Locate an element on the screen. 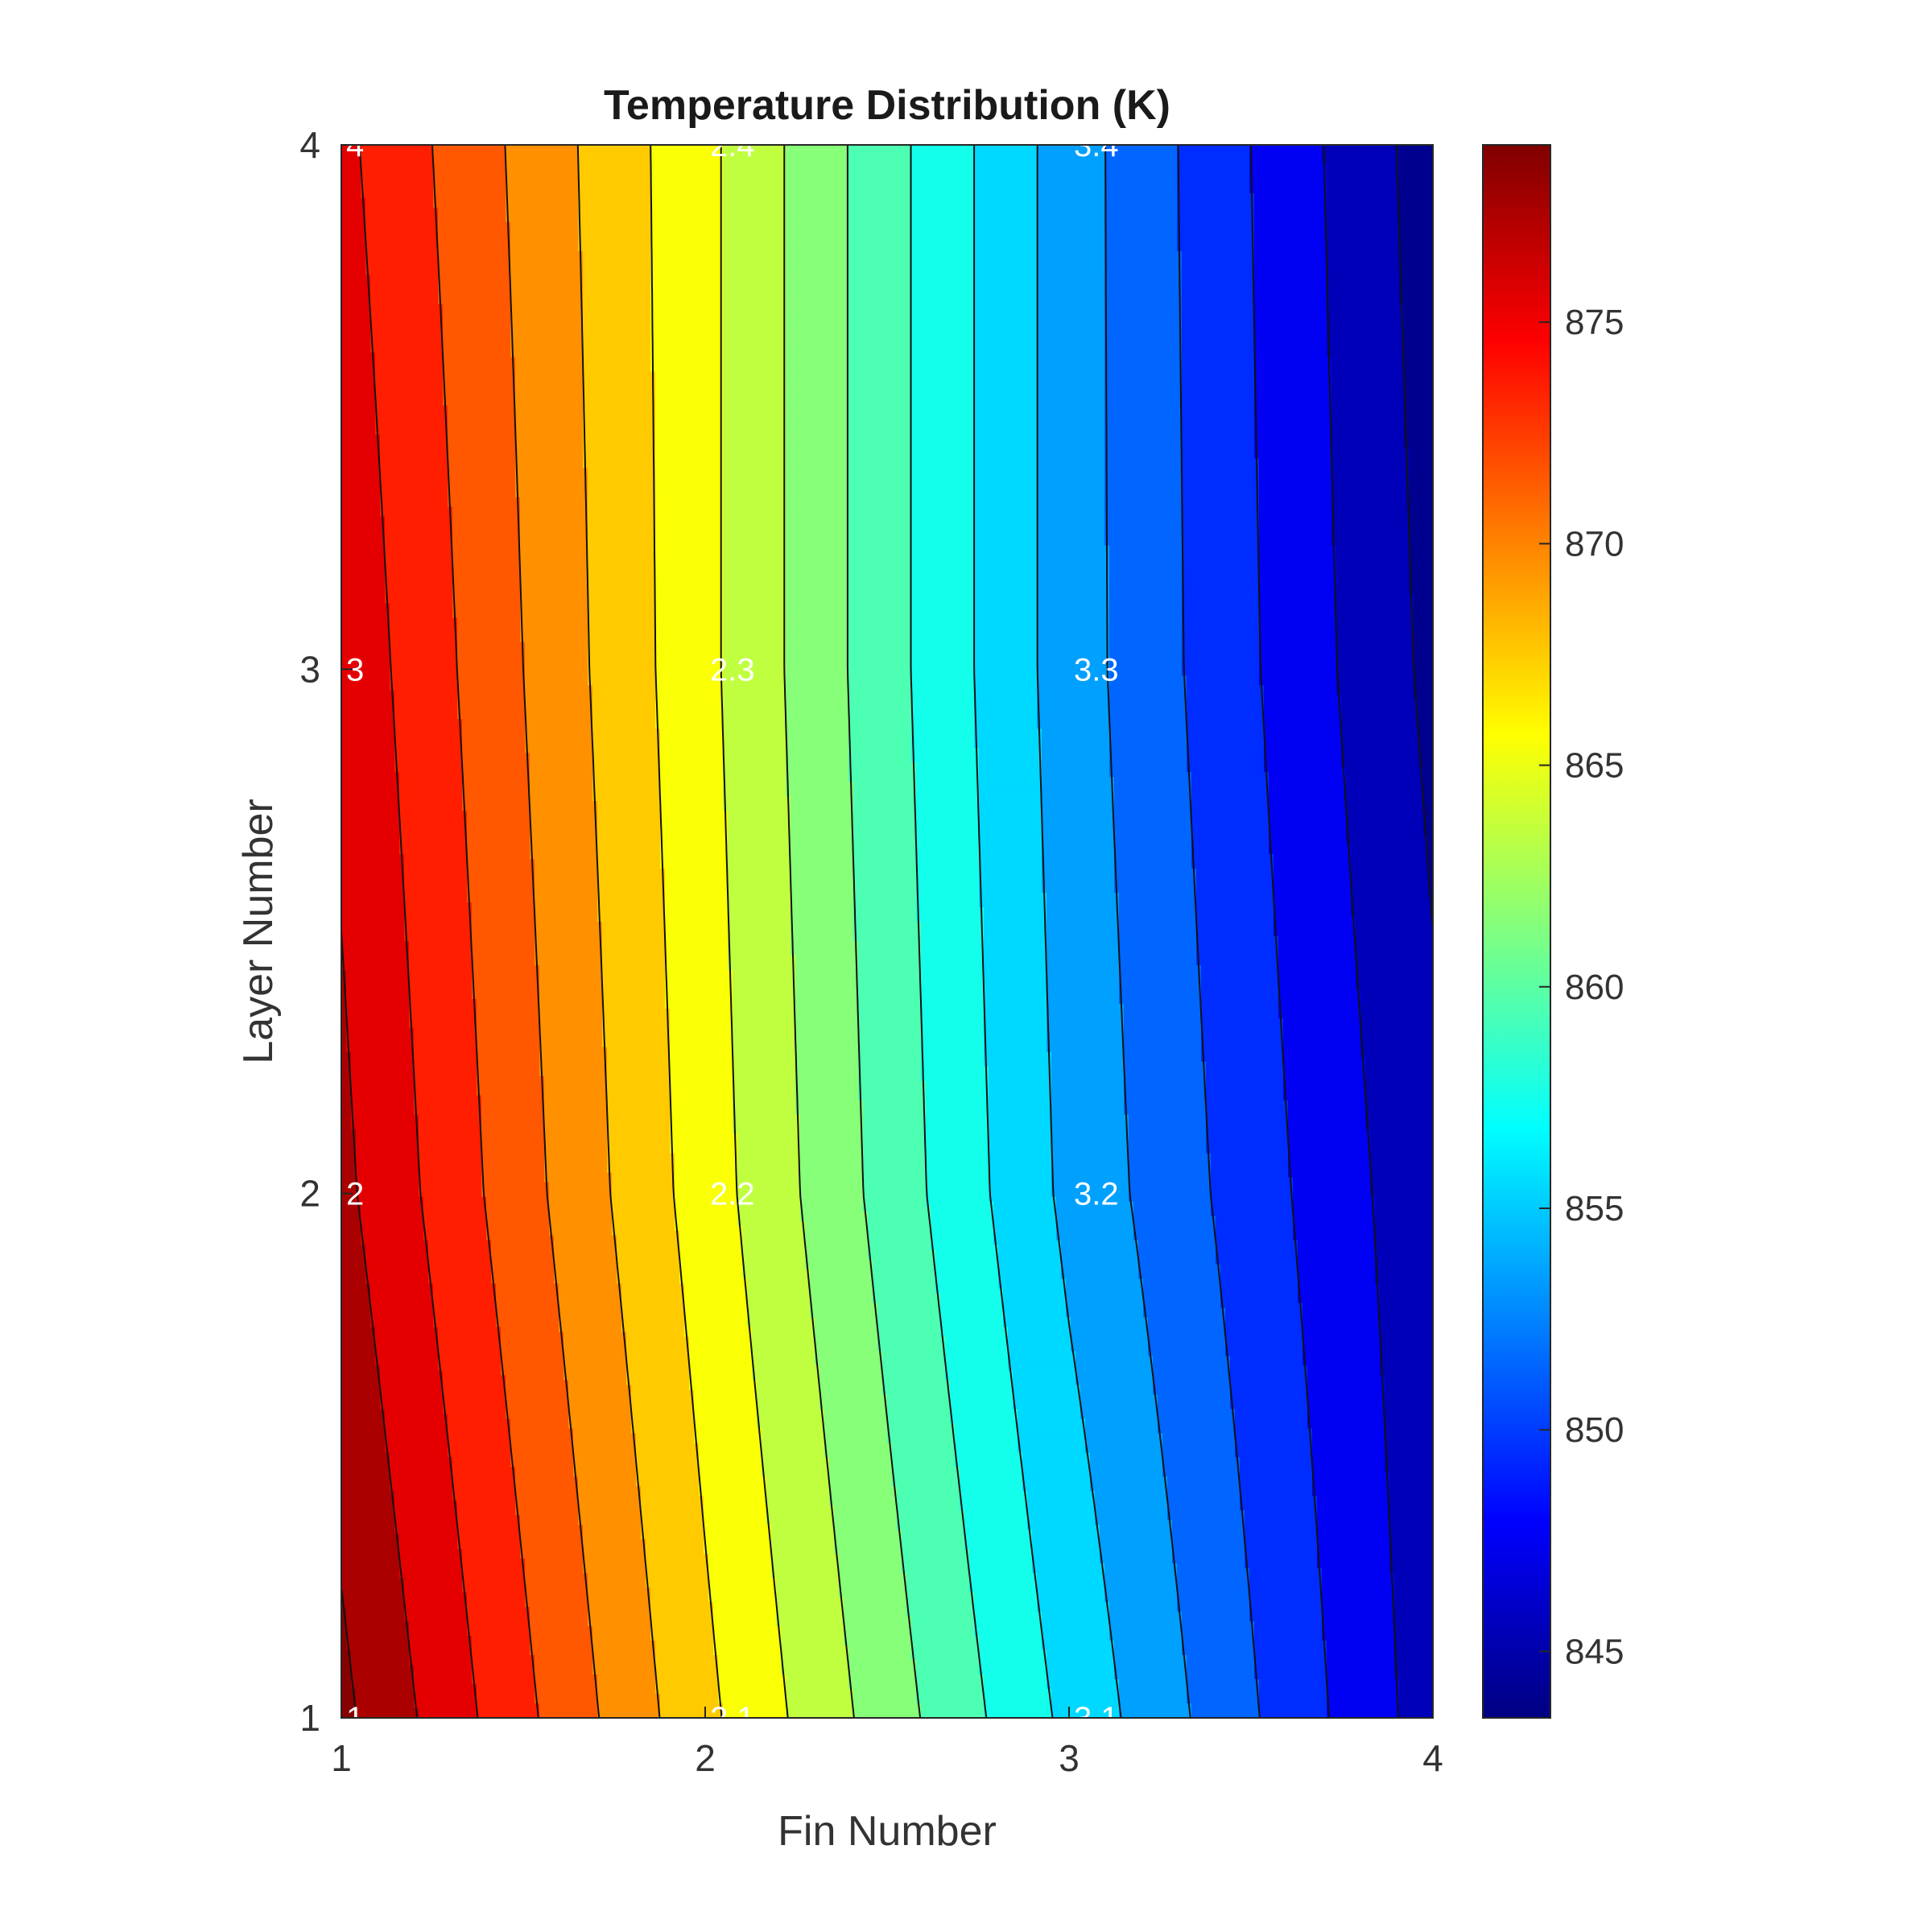 The image size is (1932, 1932). y-tick-label: 3 is located at coordinates (309, 669).